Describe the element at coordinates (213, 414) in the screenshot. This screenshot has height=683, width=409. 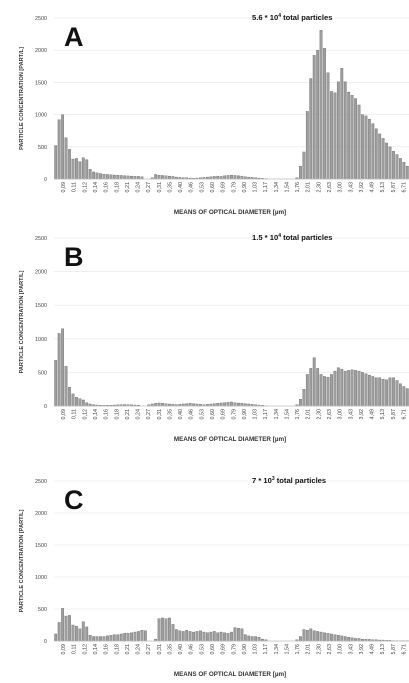
I see `x-tick-label: 0,60` at that location.